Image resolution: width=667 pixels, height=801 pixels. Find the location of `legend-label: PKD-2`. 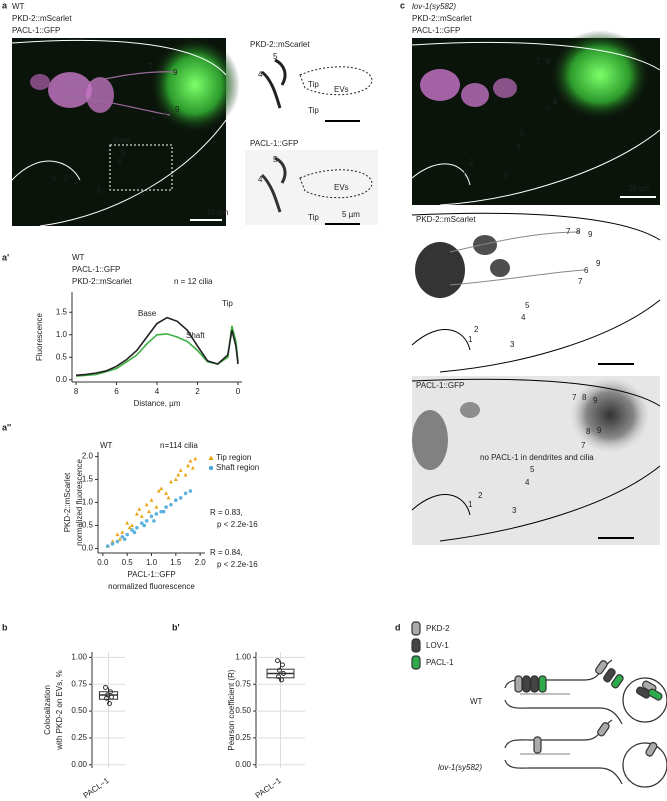

legend-label: PKD-2 is located at coordinates (438, 628).